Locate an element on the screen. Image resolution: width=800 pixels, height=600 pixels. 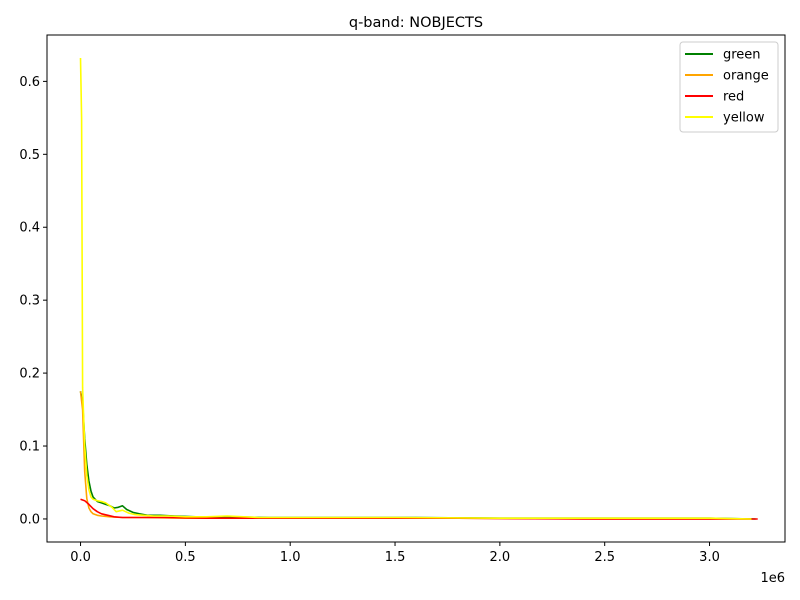
legend: green orange red yellow is located at coordinates (729, 87).